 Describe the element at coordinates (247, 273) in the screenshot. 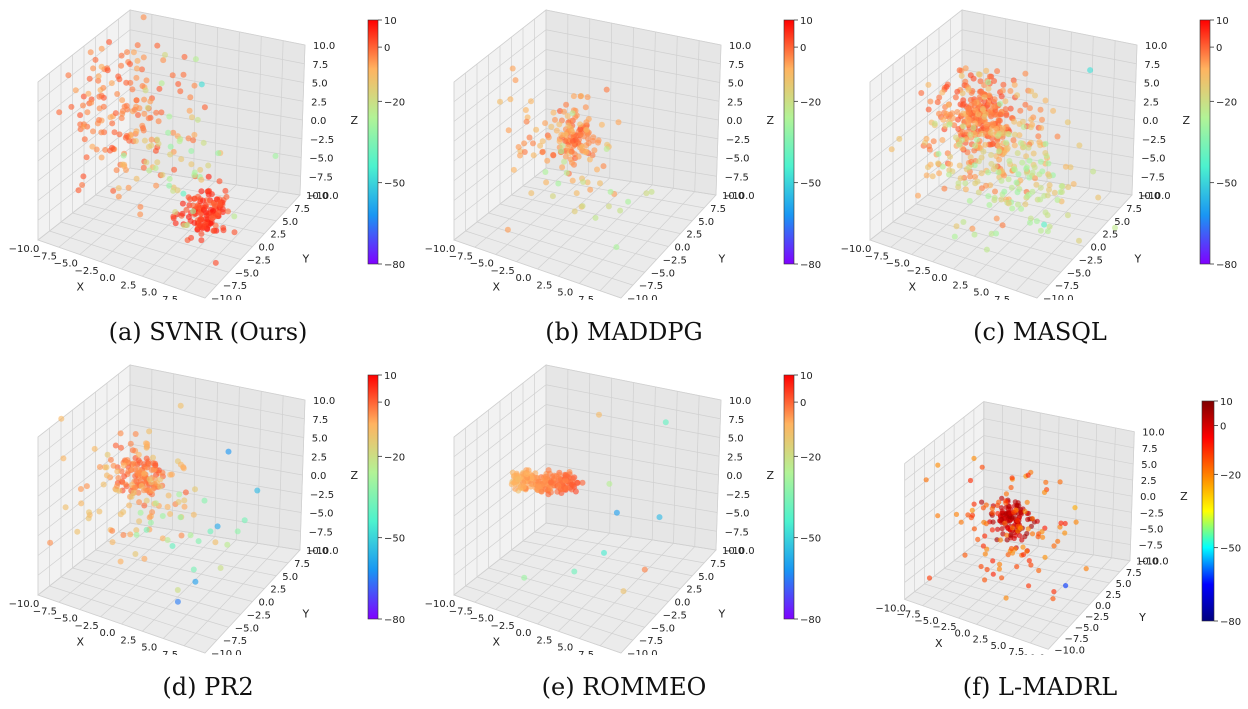

I see `y-tick-label: −5.0` at that location.